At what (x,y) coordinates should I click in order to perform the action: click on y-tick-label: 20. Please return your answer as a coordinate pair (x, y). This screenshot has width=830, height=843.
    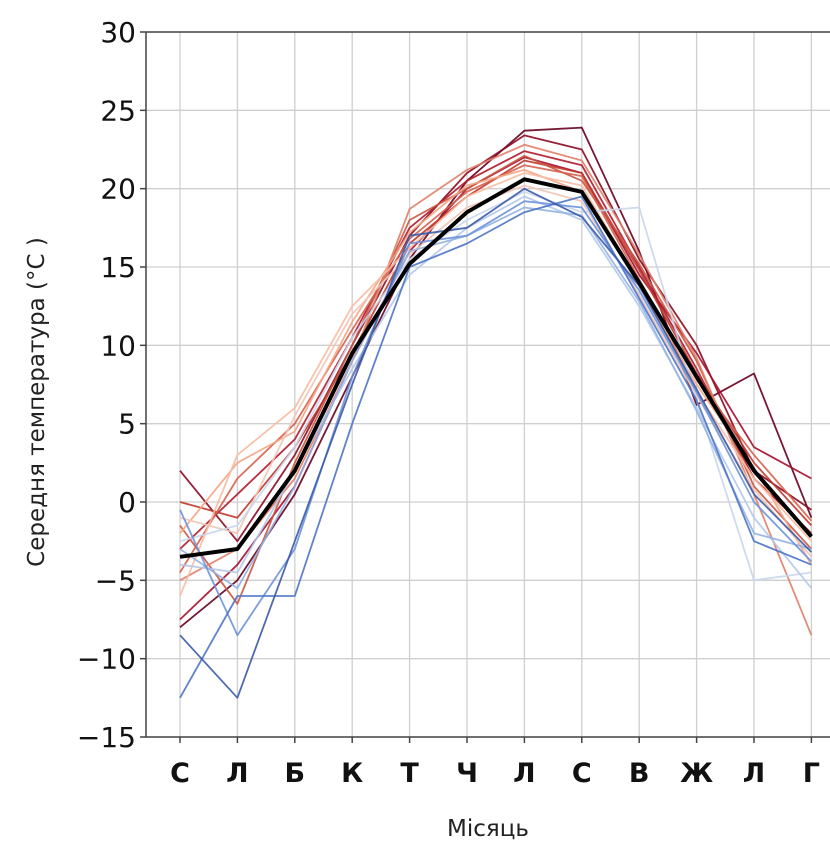
    Looking at the image, I should click on (118, 189).